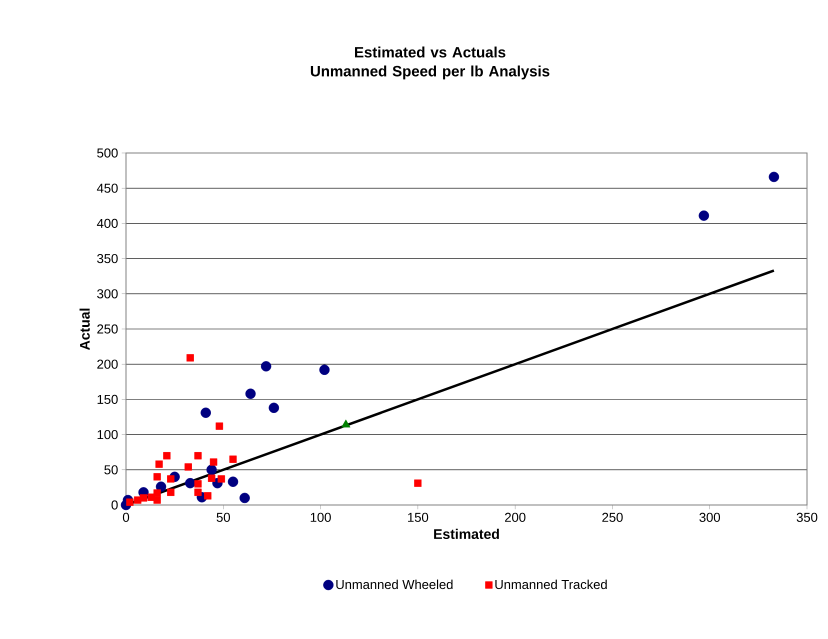  I want to click on x-tick-label: 100, so click(320, 517).